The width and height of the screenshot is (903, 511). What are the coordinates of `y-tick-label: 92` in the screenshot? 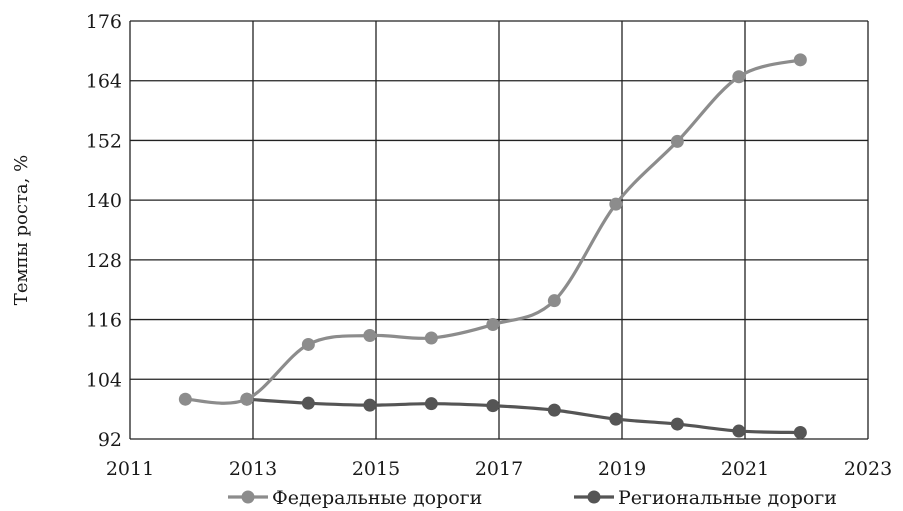 It's located at (110, 440).